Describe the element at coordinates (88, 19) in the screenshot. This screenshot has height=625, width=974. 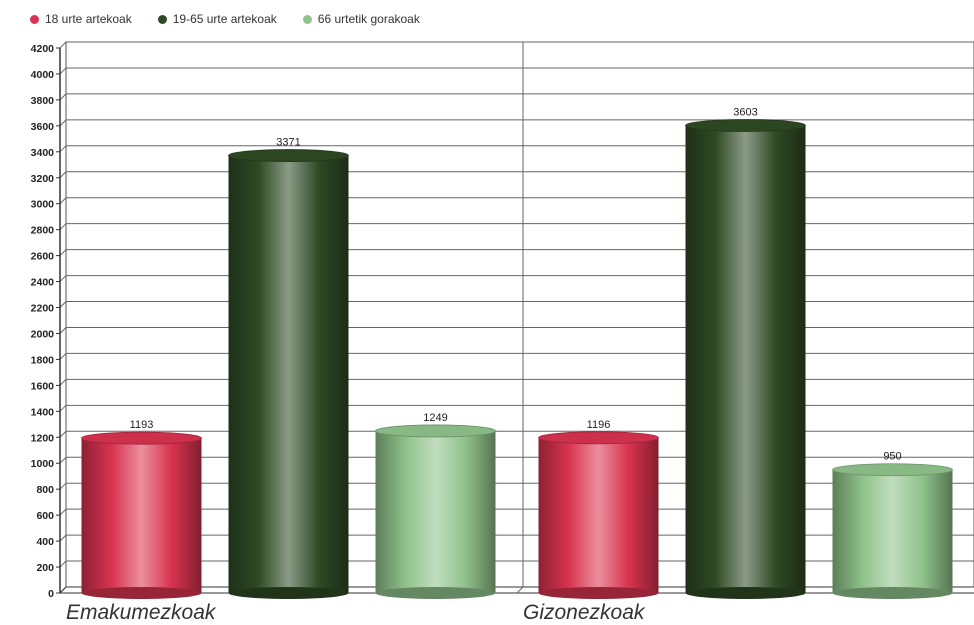
I see `legend-label-series-1: 18 urte artekoak` at that location.